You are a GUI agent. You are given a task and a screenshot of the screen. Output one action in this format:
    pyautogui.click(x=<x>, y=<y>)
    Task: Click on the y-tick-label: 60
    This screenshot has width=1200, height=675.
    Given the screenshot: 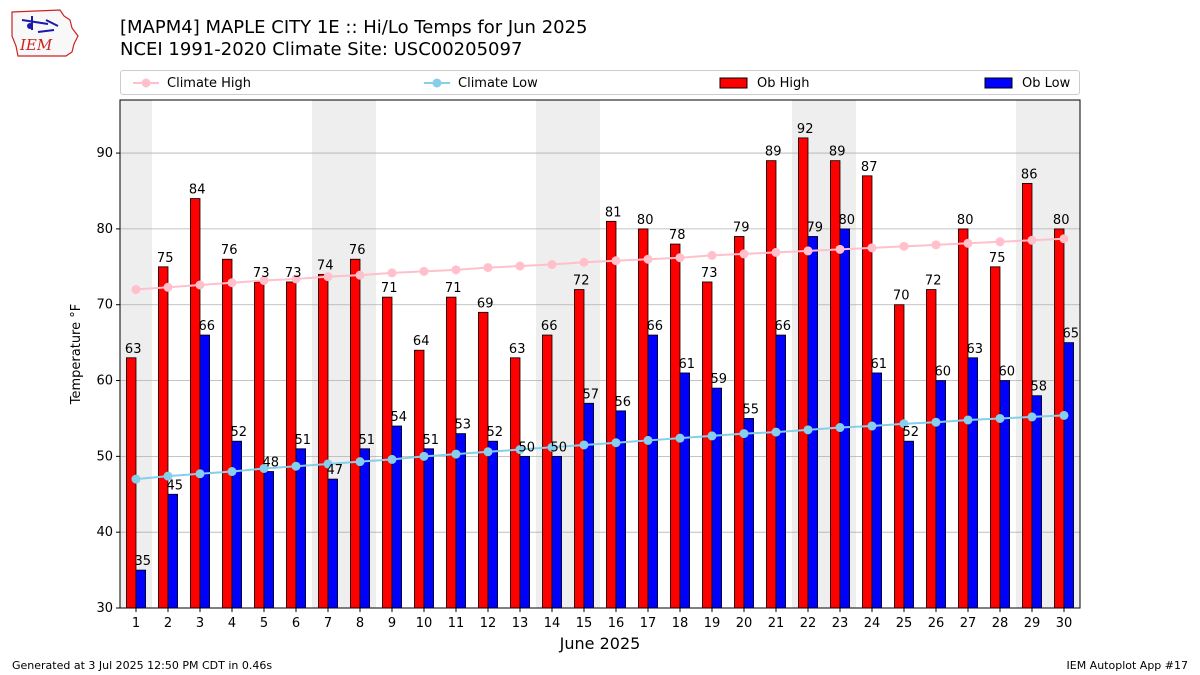 What is the action you would take?
    pyautogui.click(x=104, y=381)
    